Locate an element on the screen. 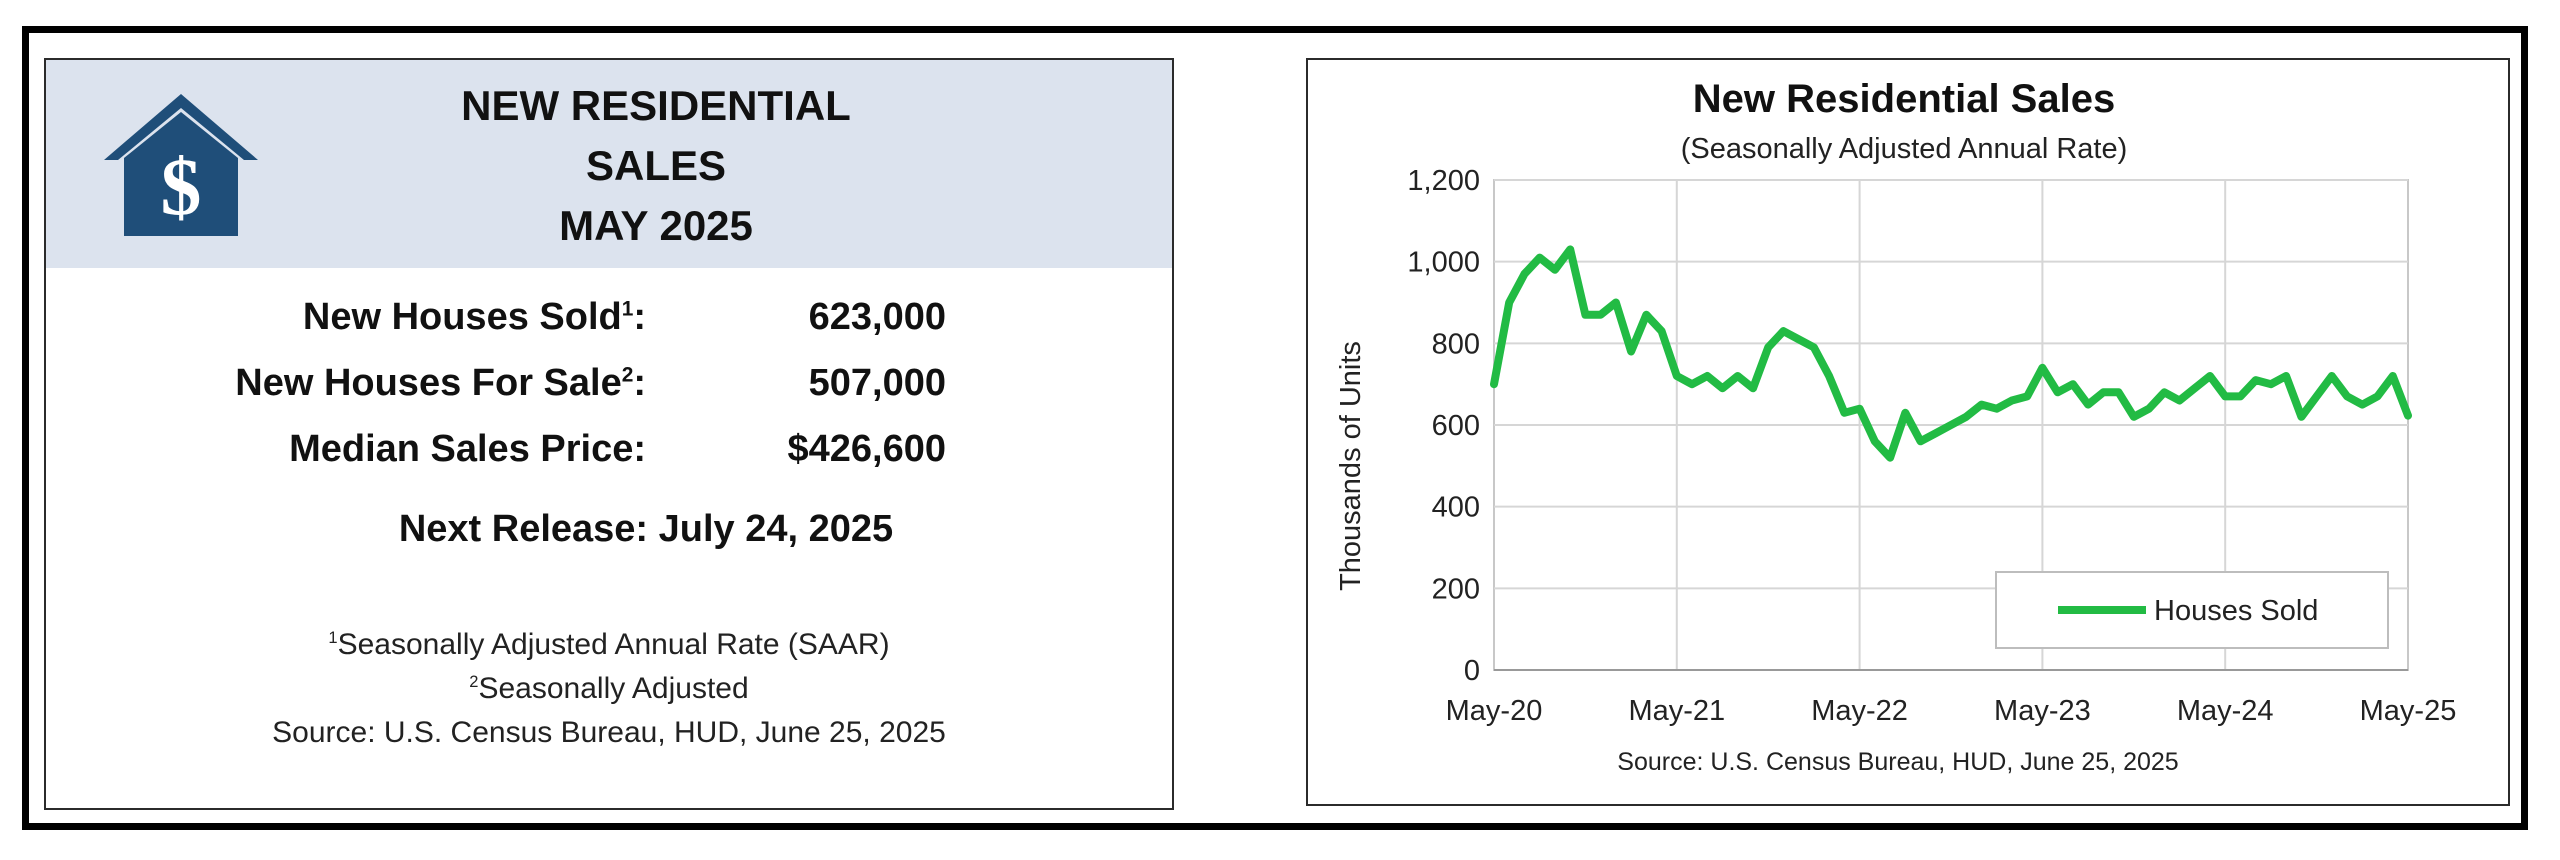 The image size is (2560, 860). chart-subtitle: (Seasonally Adjusted Annual Rate) is located at coordinates (1904, 149).